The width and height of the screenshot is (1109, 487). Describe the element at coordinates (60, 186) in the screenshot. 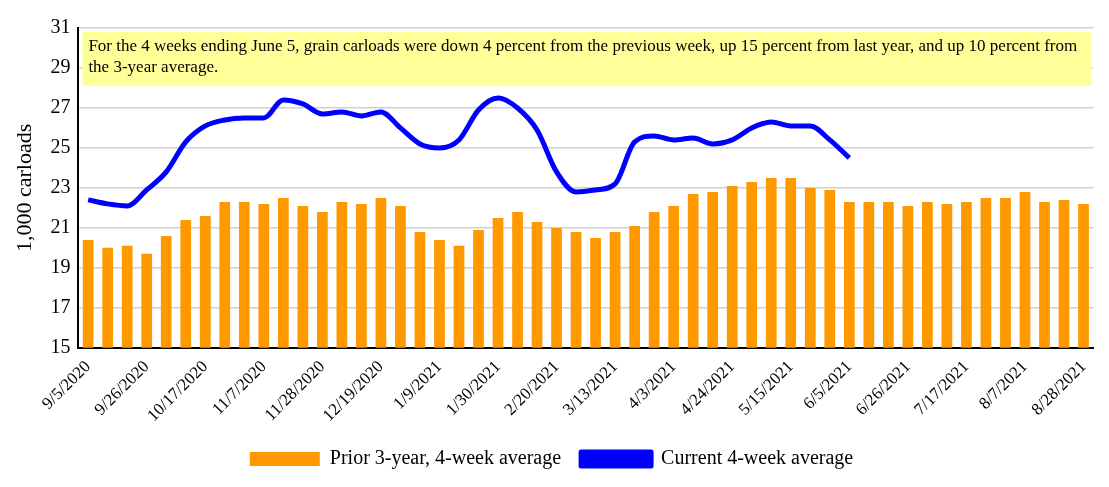

I see `y-tick-label: 23` at that location.